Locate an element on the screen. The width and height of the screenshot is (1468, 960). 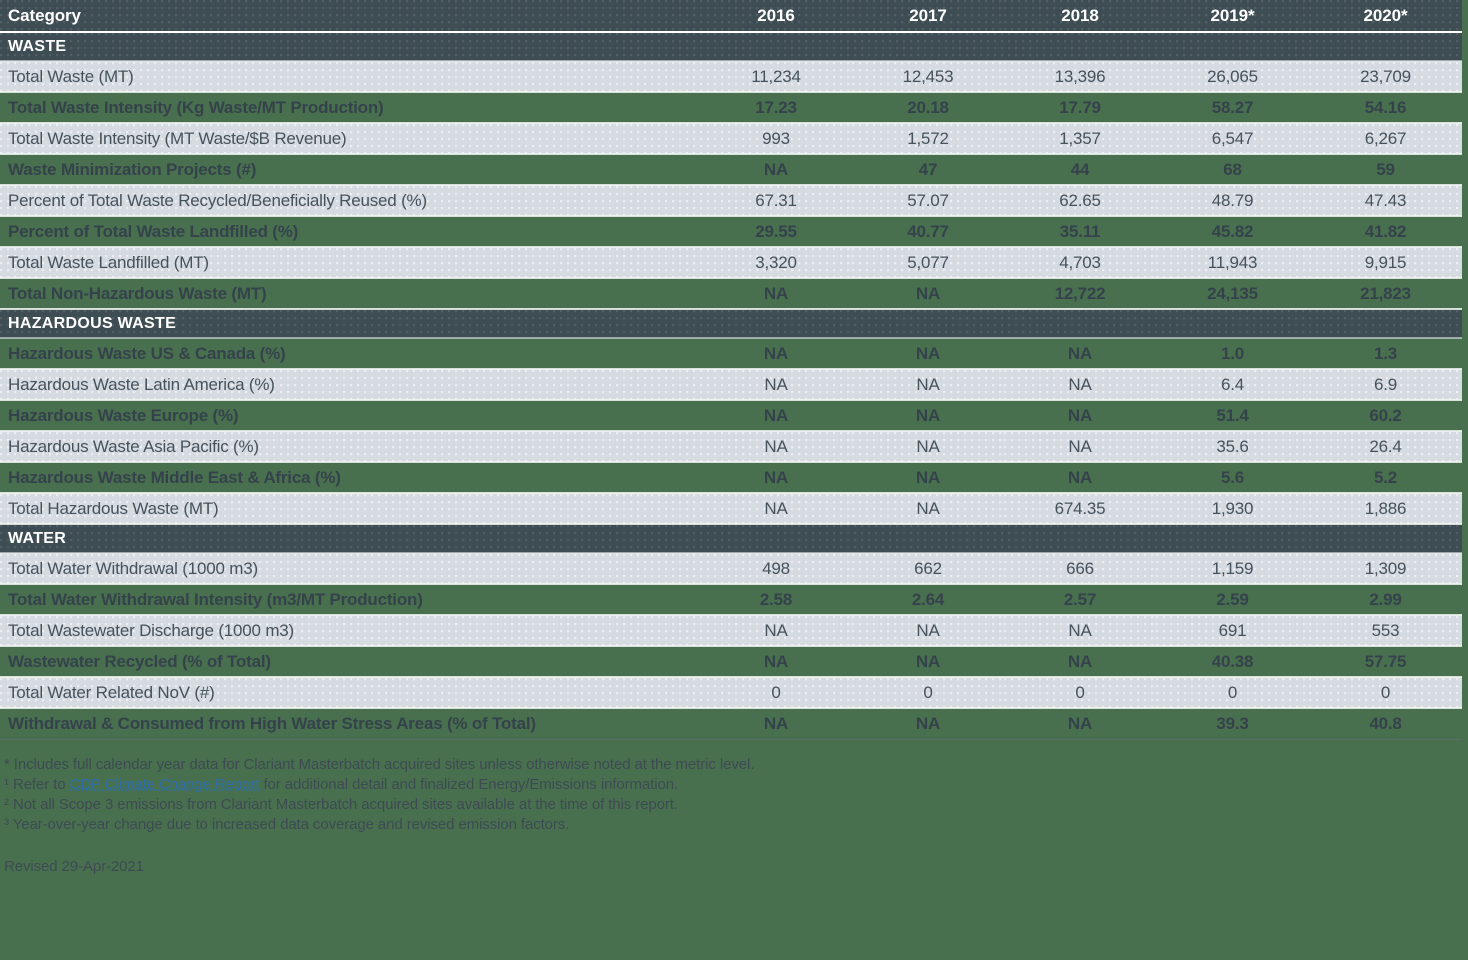
metric-value: 1,930 is located at coordinates (1232, 509).